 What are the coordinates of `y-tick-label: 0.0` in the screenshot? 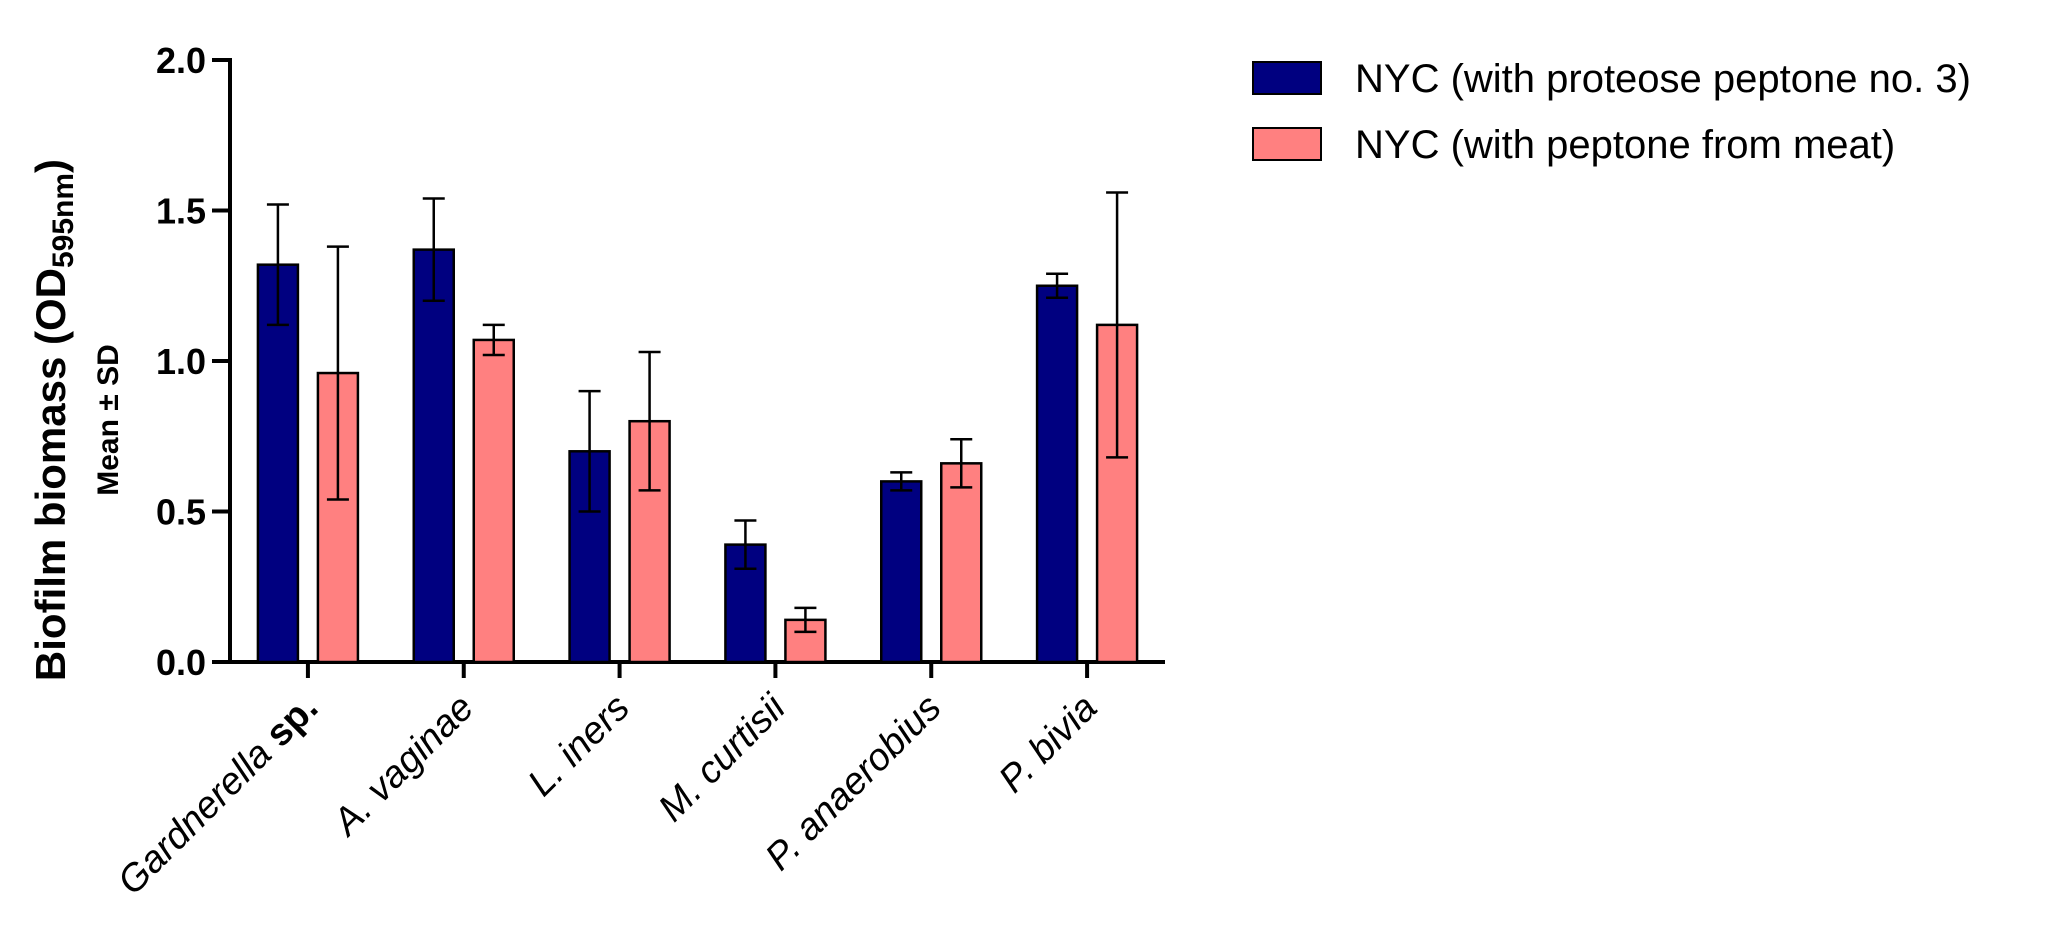 It's located at (181, 662).